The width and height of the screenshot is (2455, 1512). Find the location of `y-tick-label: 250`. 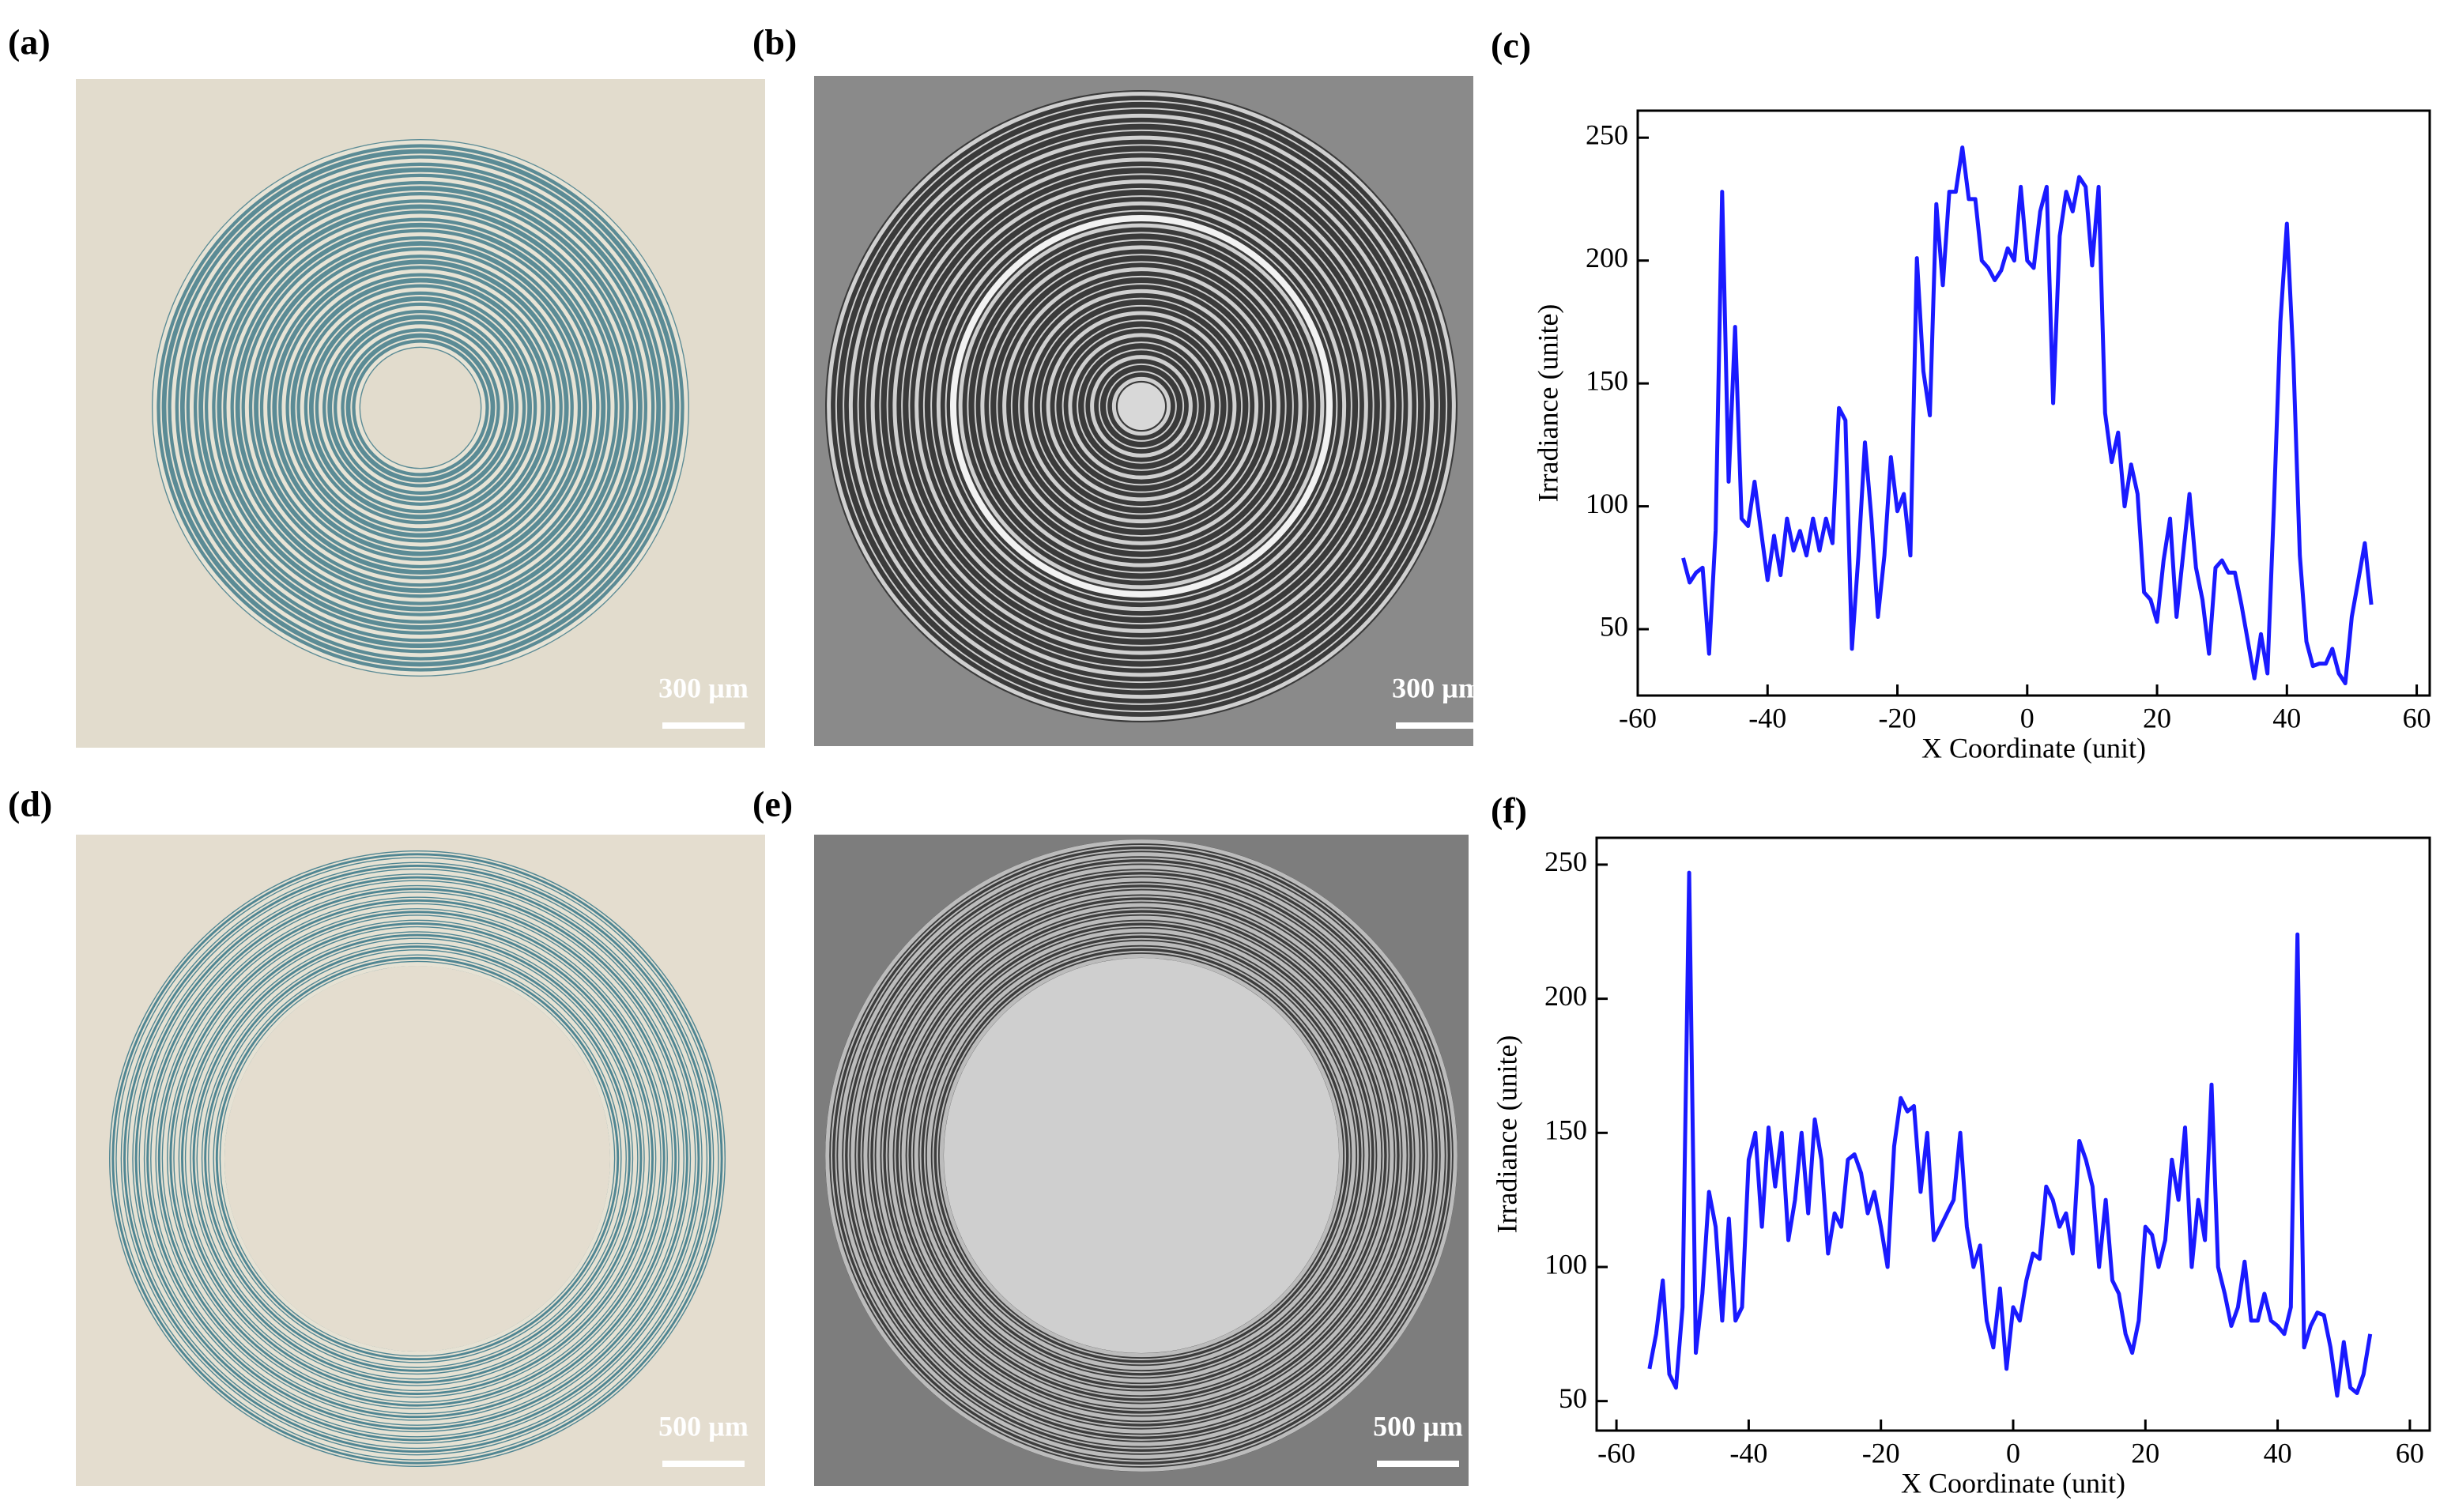

y-tick-label: 250 is located at coordinates (1607, 134).